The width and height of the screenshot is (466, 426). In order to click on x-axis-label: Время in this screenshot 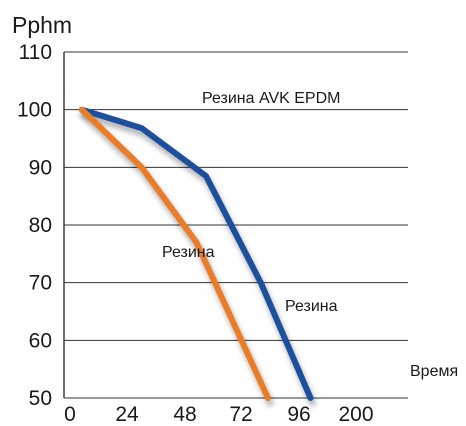, I will do `click(434, 371)`.